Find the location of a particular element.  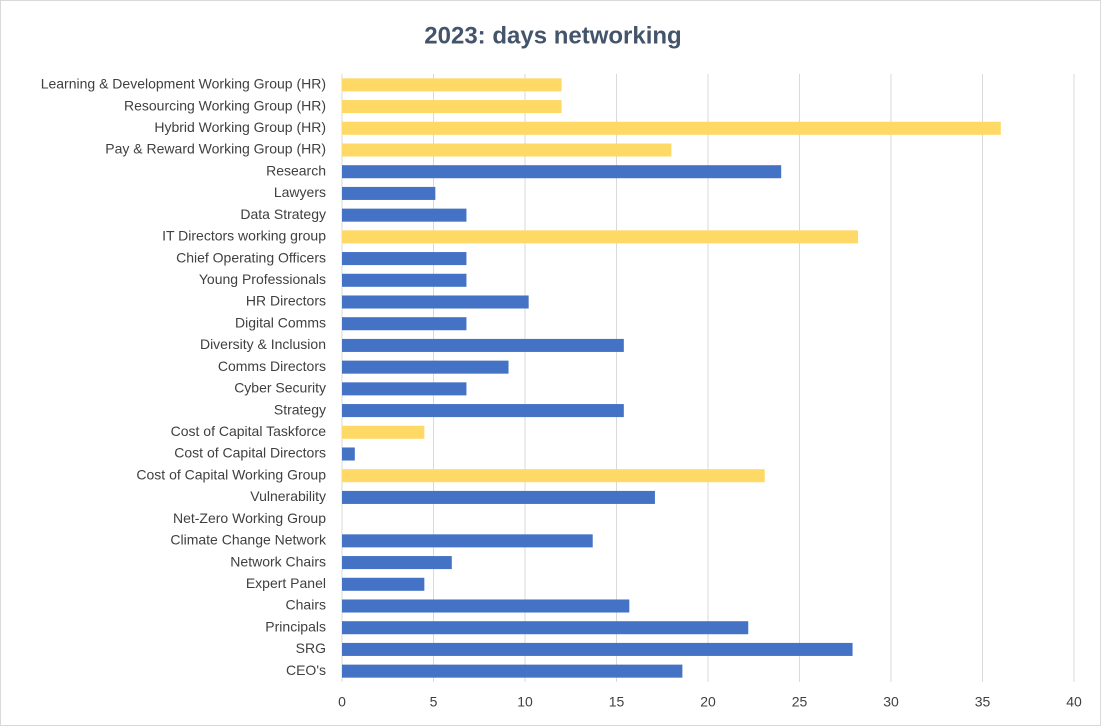

y-tick-label: Principals is located at coordinates (295, 626).